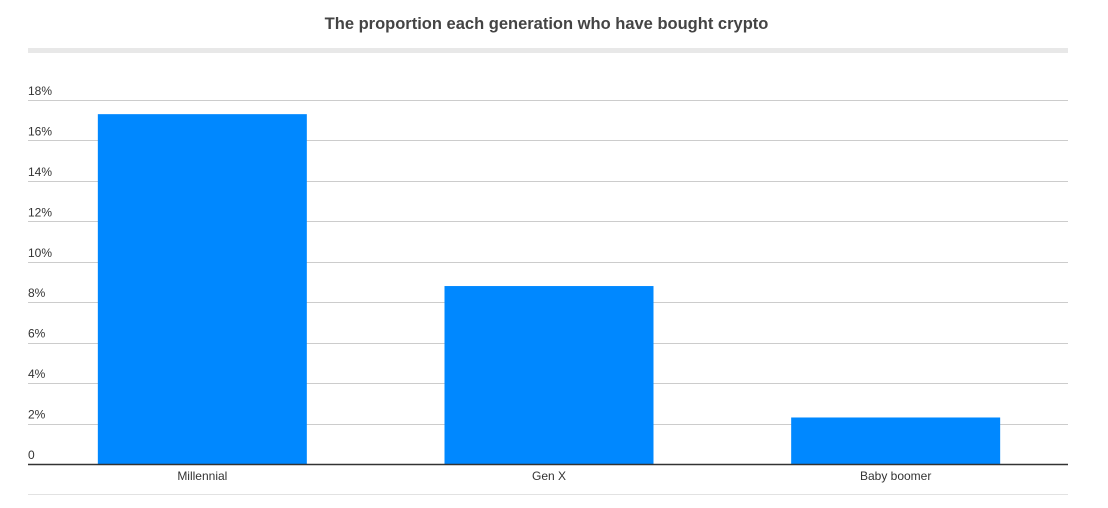  Describe the element at coordinates (548, 494) in the screenshot. I see `bottom-divider` at that location.